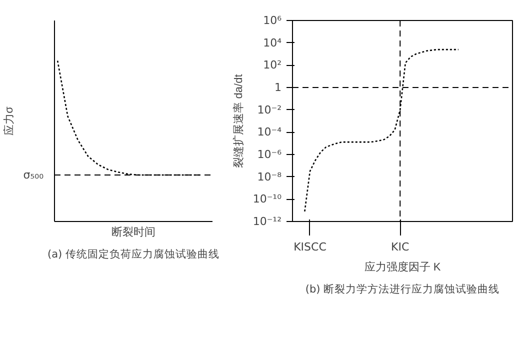  I want to click on y-tick-label: 10⁶, so click(272, 20).